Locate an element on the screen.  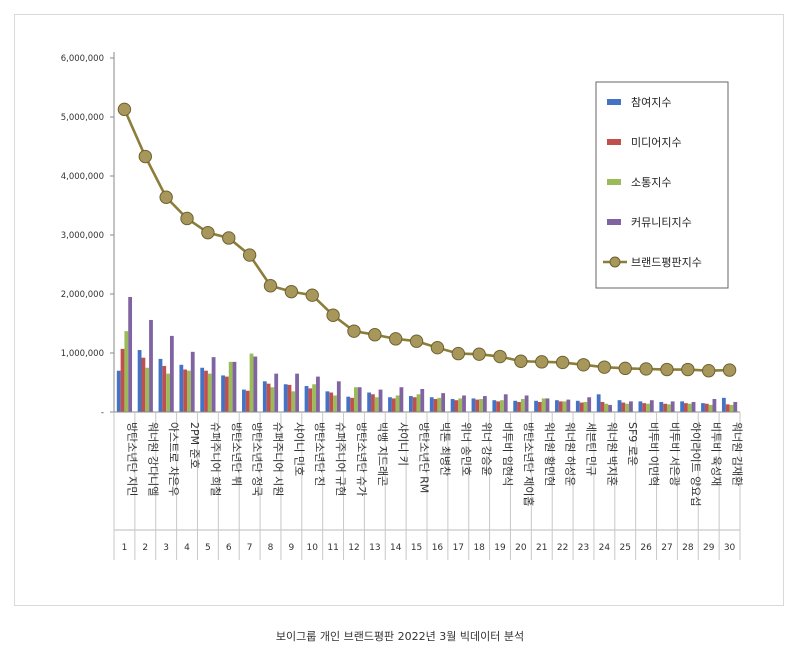
rank-label-5: 5 is located at coordinates (208, 548).